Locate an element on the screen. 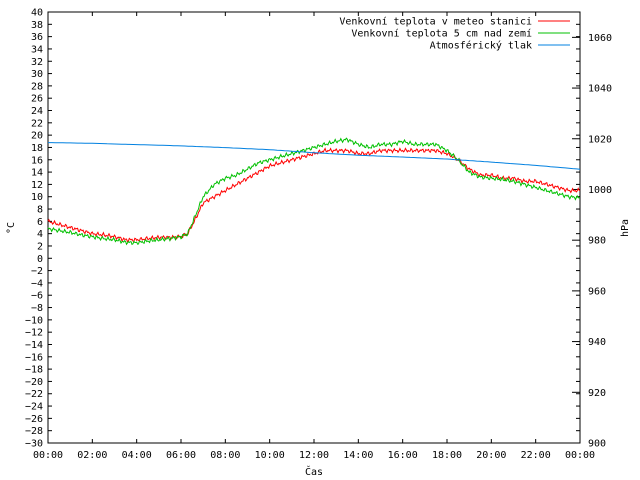 Image resolution: width=640 pixels, height=480 pixels. y-tick-label: −10 is located at coordinates (34, 320).